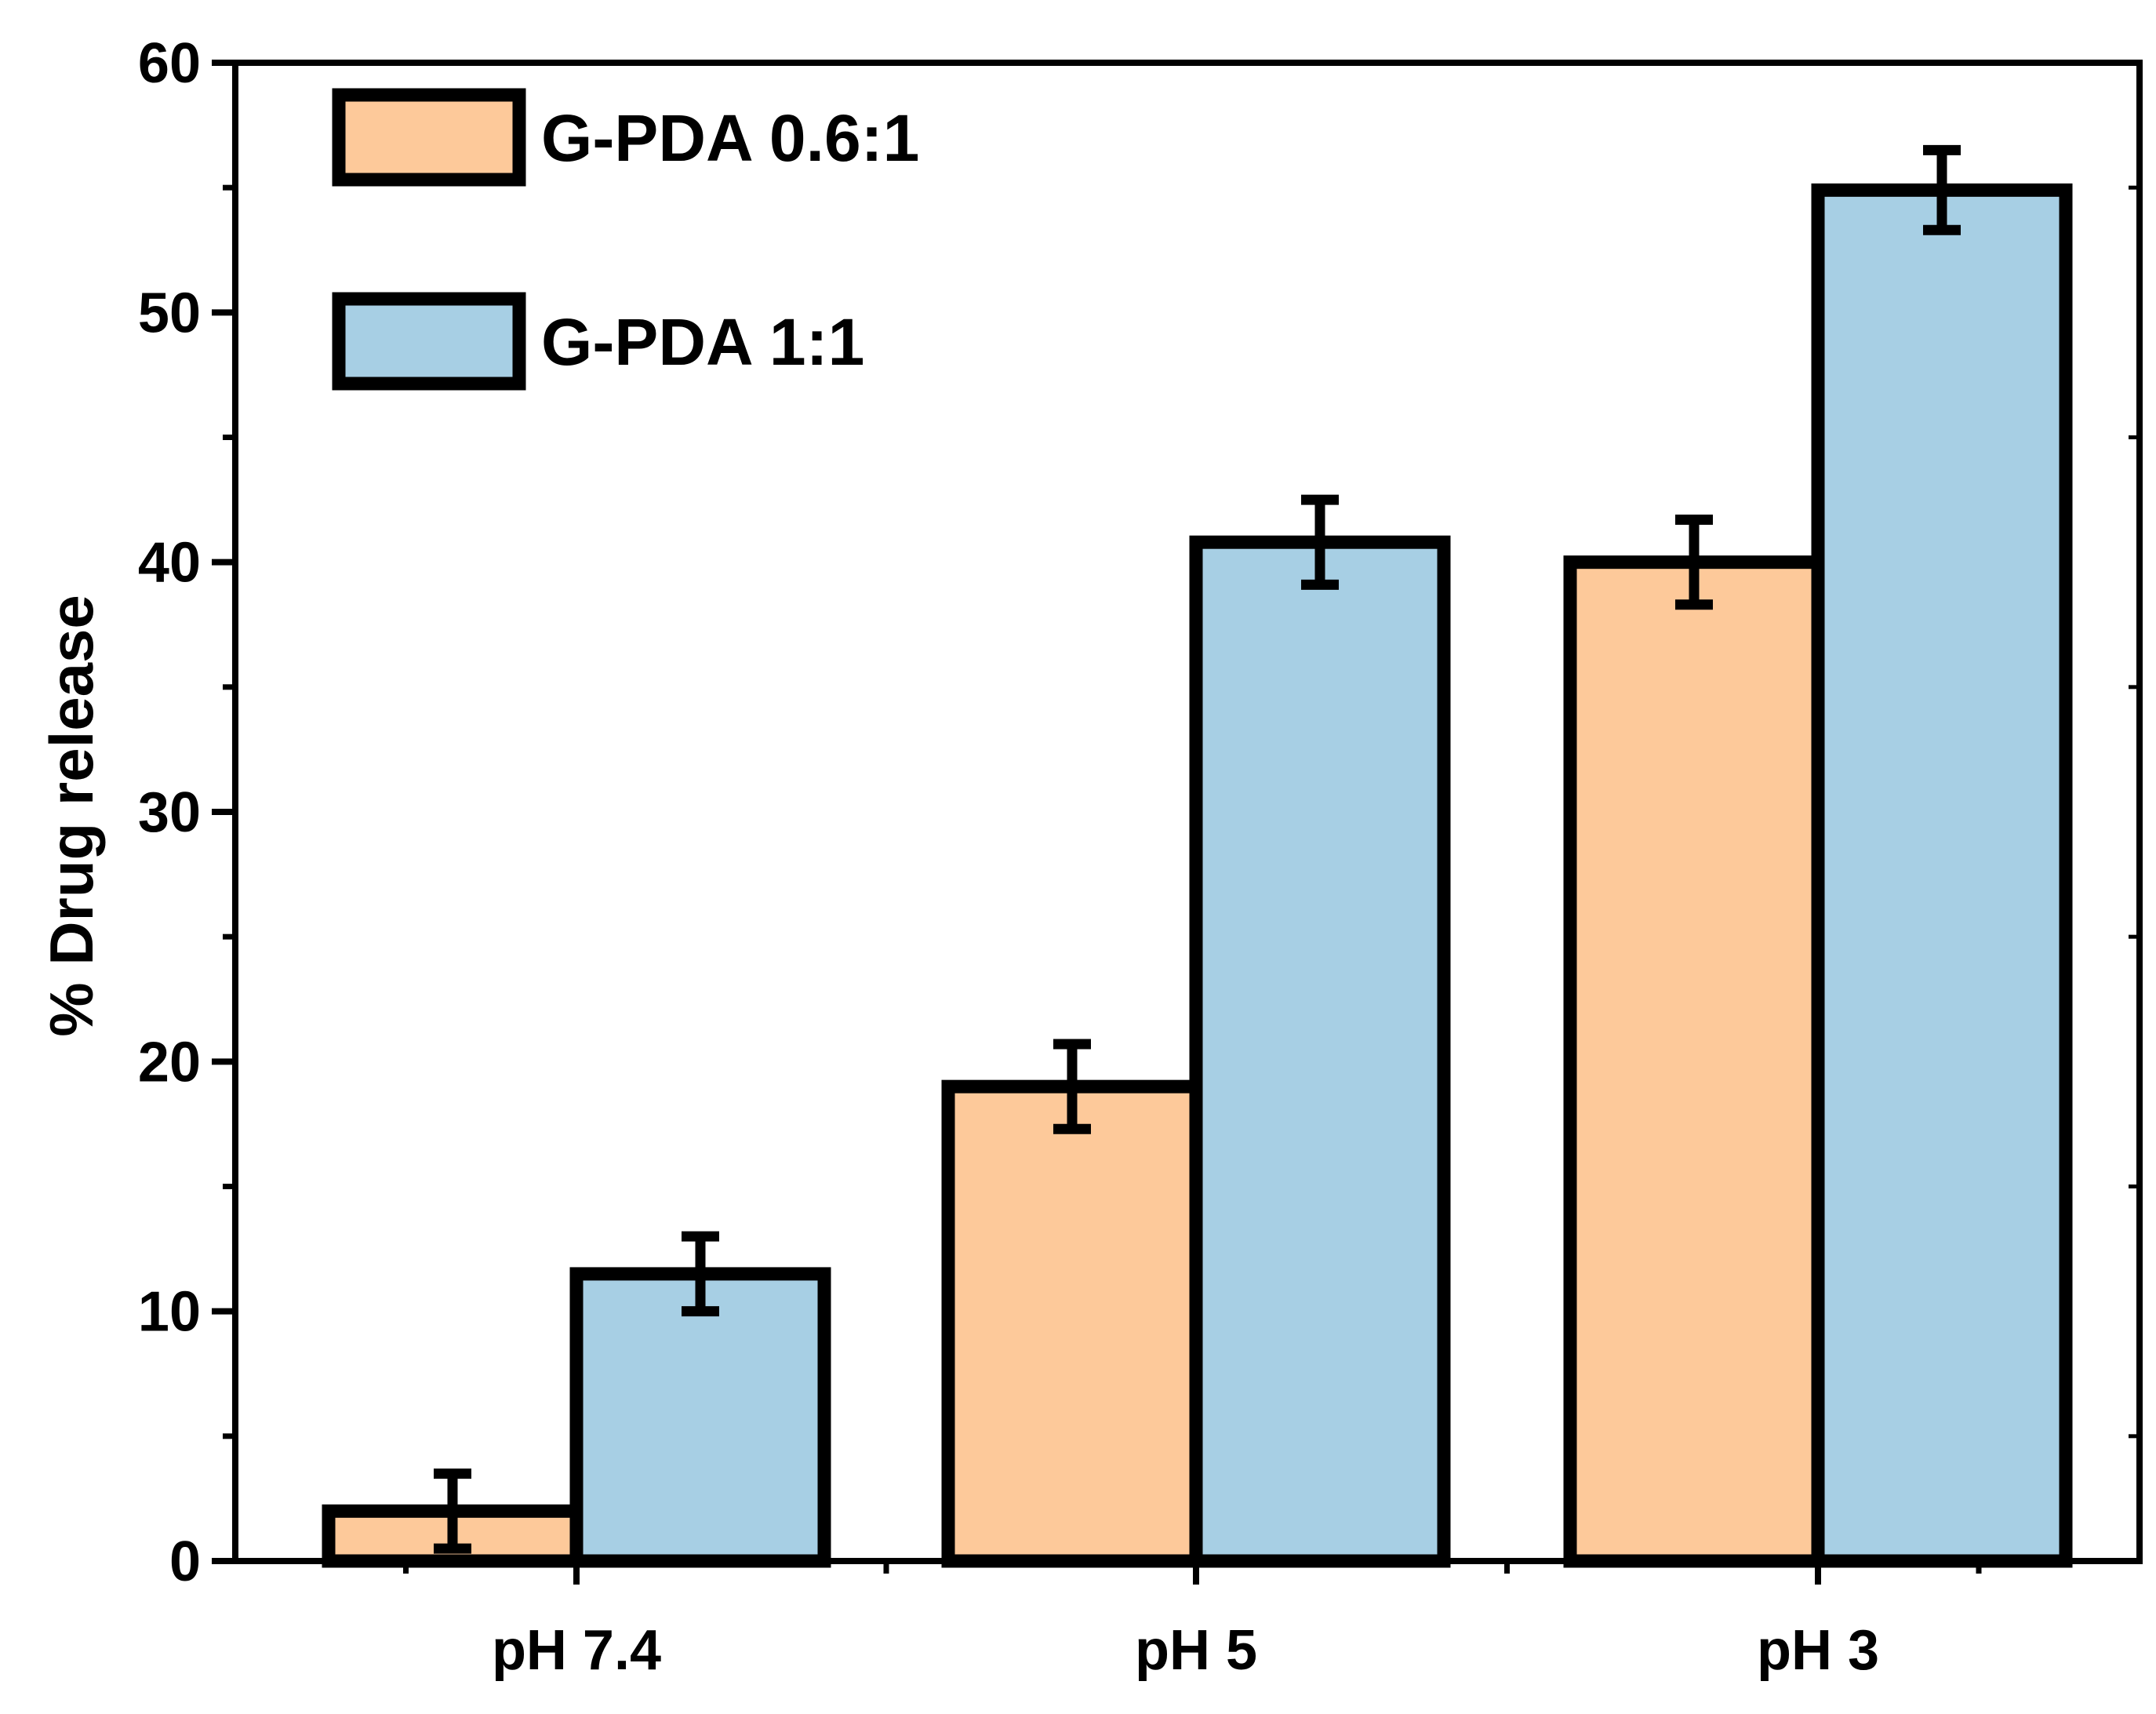 The width and height of the screenshot is (2156, 1714). I want to click on y-tick-label: 60, so click(169, 63).